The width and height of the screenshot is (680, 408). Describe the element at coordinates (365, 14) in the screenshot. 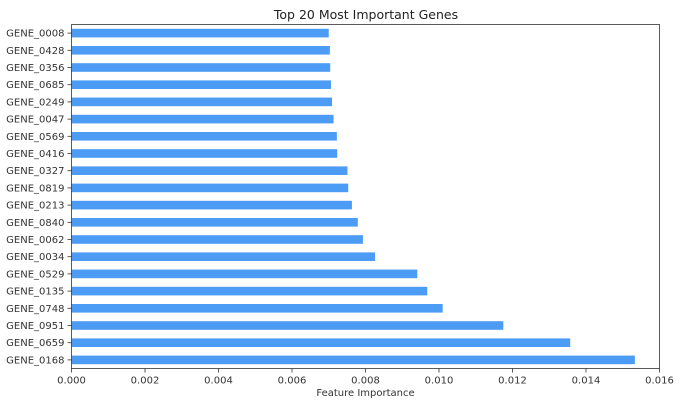

I see `chart-title: Top 20 Most Important Genes` at that location.